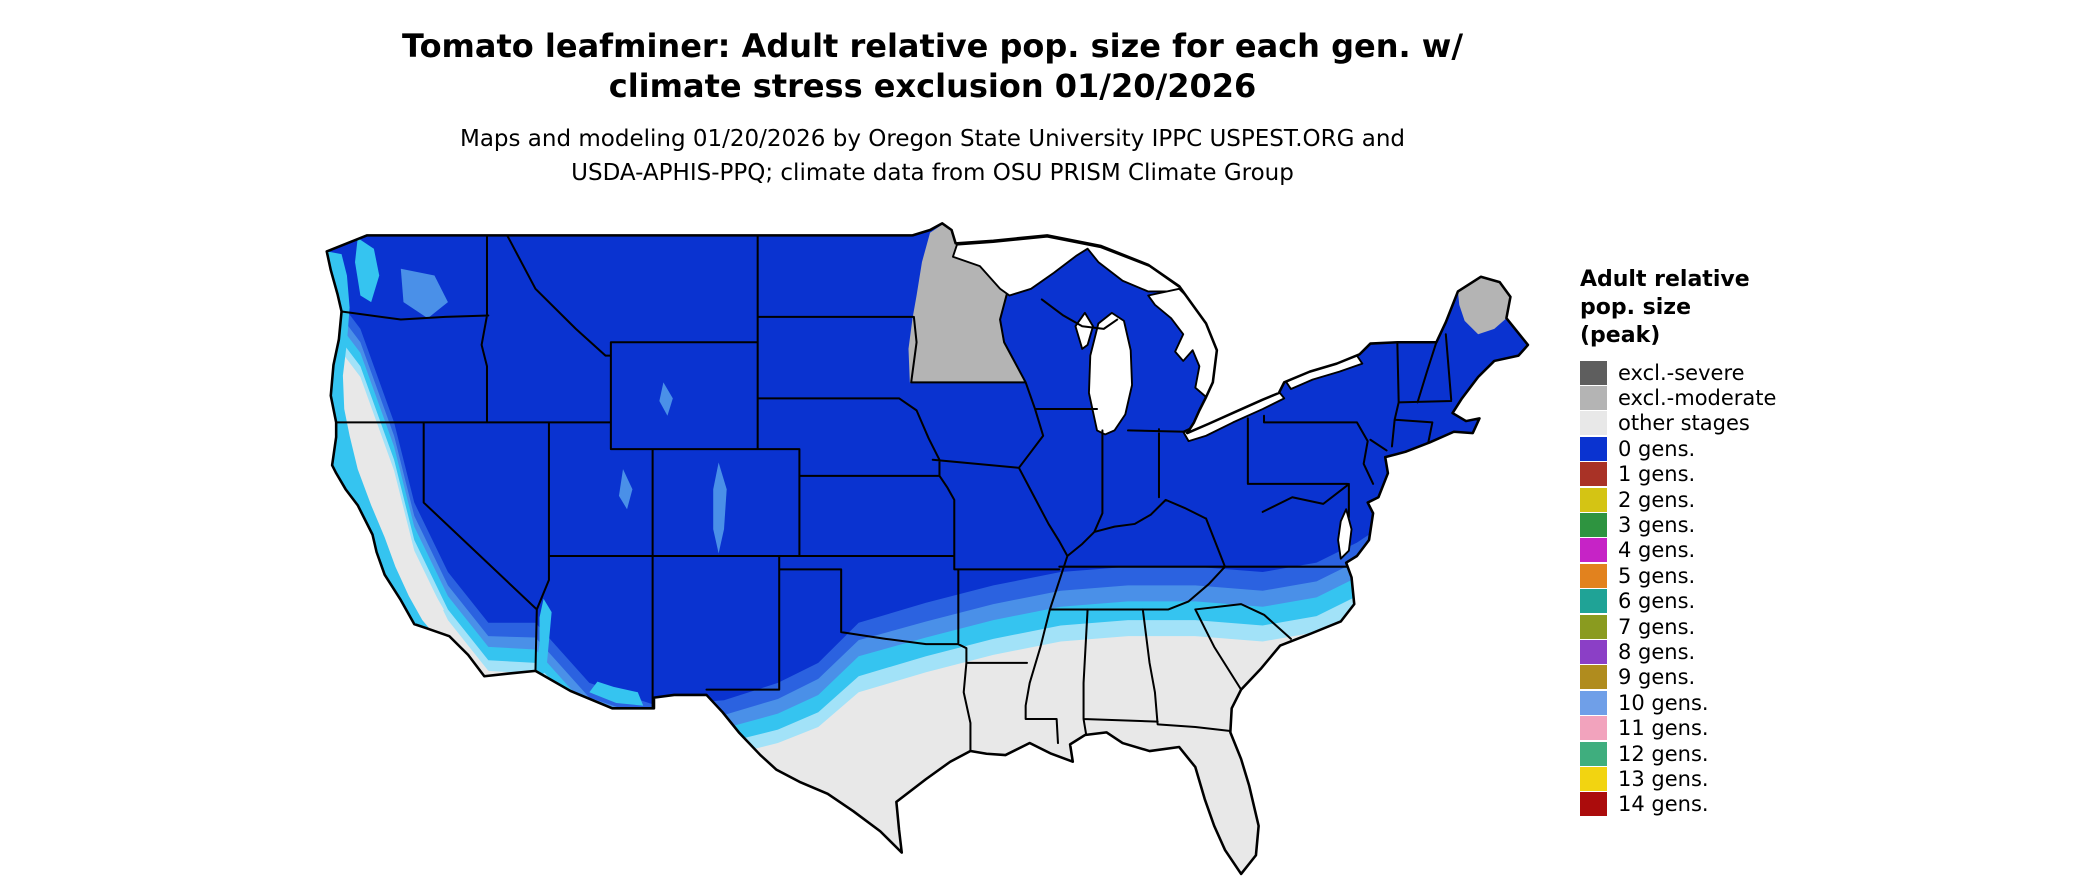  Describe the element at coordinates (1730, 728) in the screenshot. I see `legend-item: 11 gens.` at that location.